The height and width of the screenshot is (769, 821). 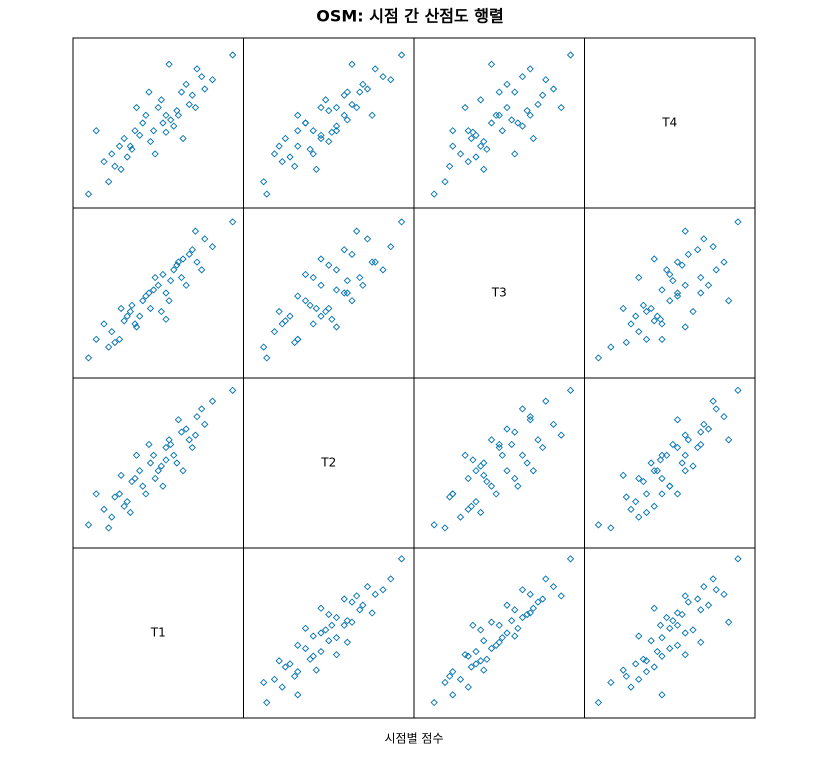 What do you see at coordinates (499, 293) in the screenshot?
I see `variable-name: T3` at bounding box center [499, 293].